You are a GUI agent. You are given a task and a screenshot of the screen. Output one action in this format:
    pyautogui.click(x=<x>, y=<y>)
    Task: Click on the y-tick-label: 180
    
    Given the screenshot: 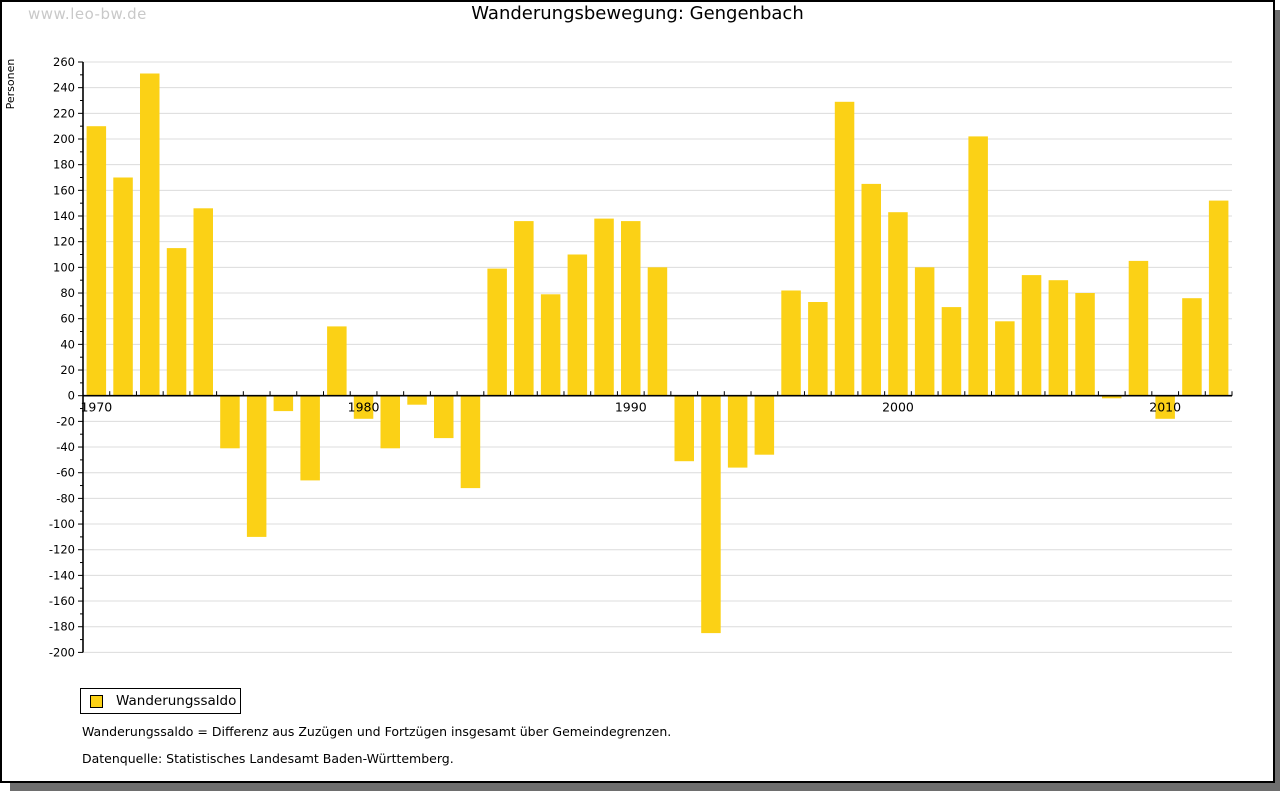 What is the action you would take?
    pyautogui.click(x=64, y=165)
    